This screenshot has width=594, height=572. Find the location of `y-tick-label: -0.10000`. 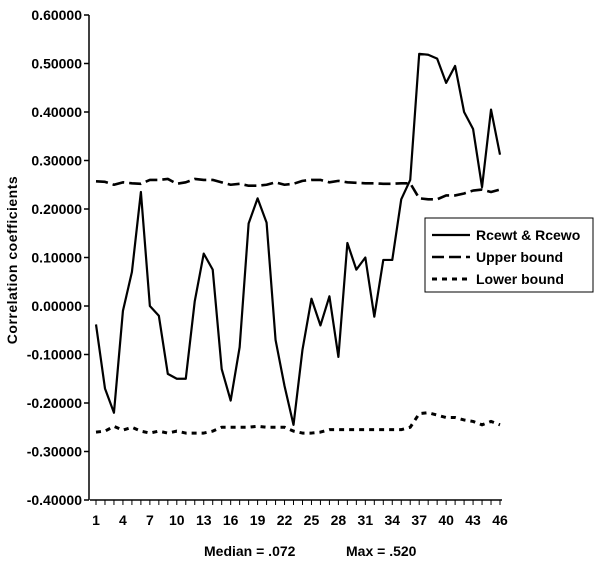

y-tick-label: -0.10000 is located at coordinates (54, 355).